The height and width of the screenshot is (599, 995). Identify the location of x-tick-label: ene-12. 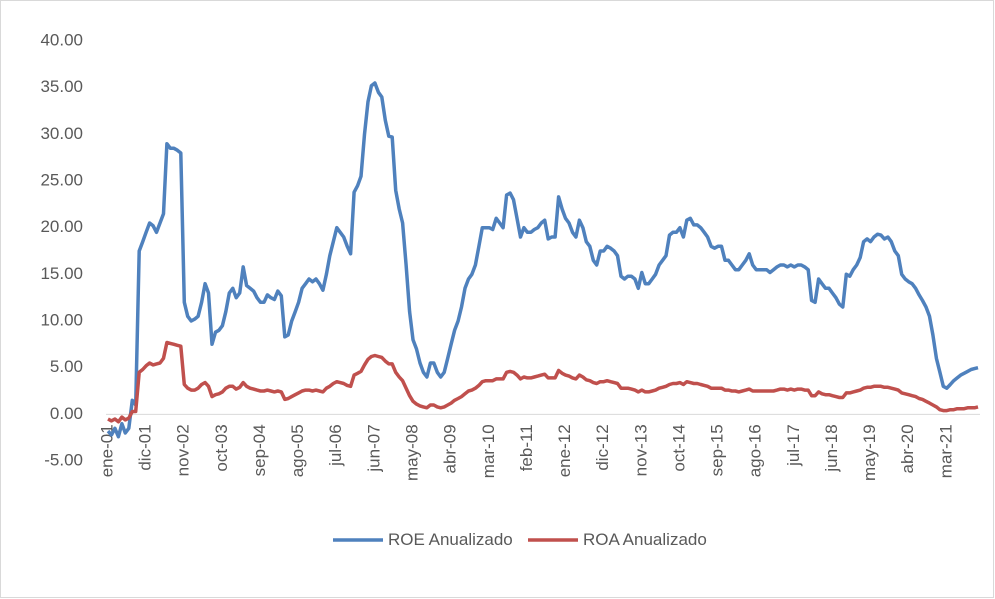
(564, 450).